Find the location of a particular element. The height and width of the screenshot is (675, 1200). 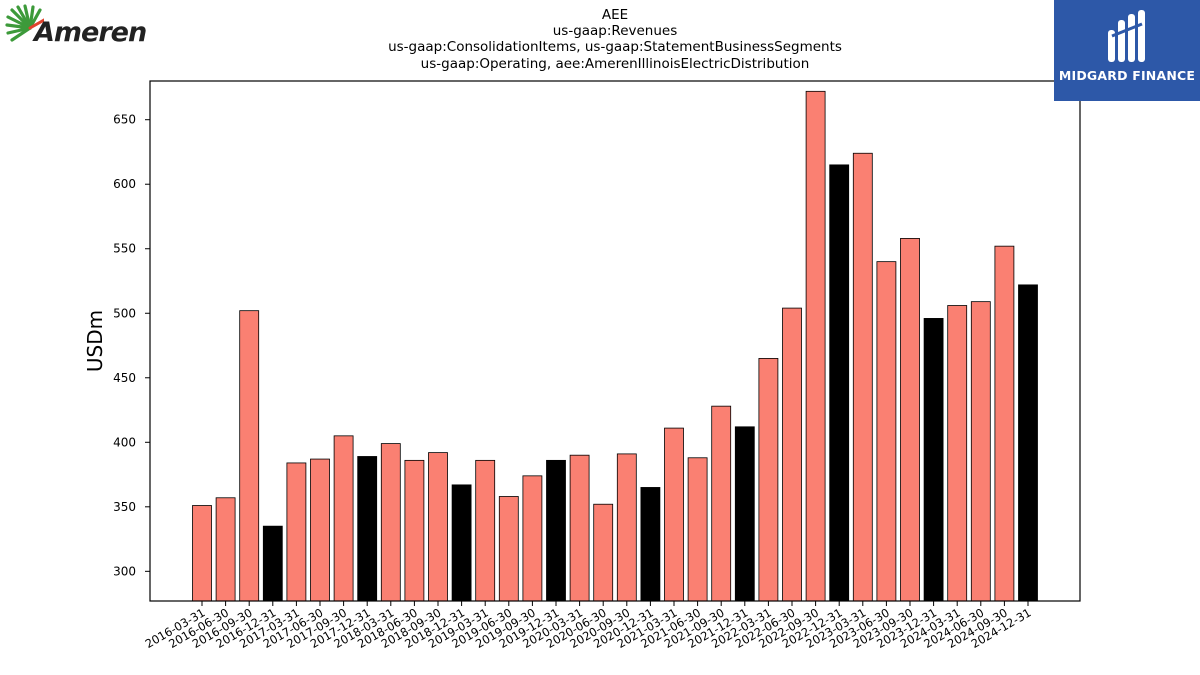

y-tick-label: 350 is located at coordinates (124, 507).